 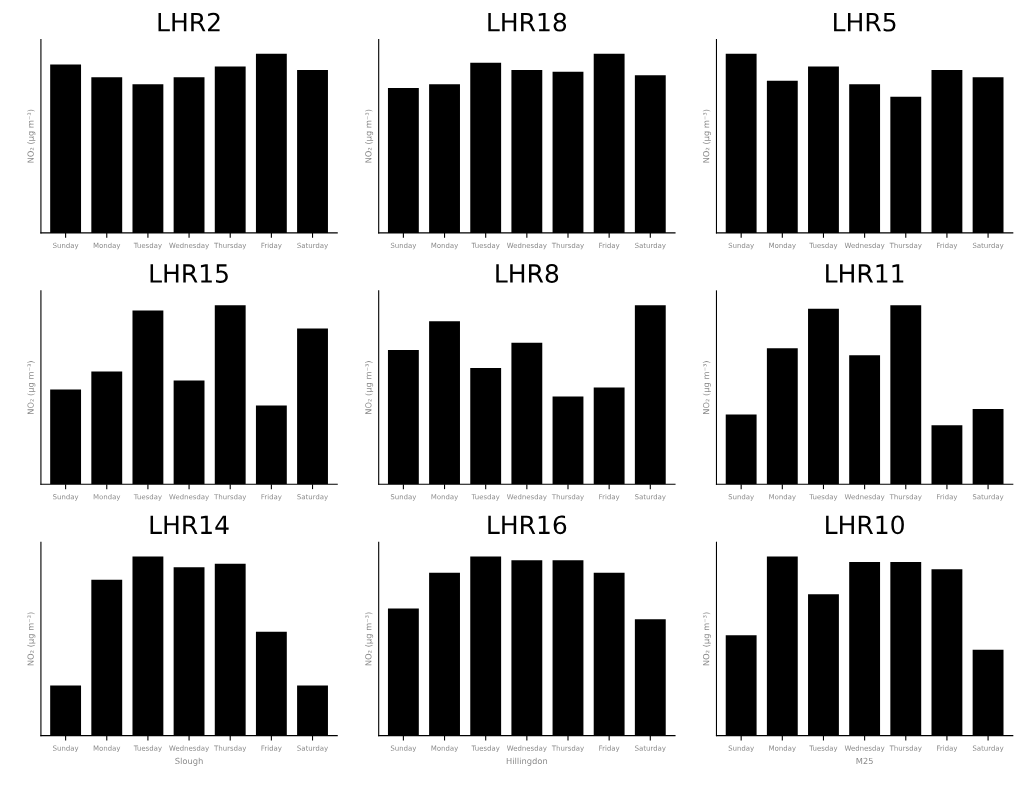 I want to click on chart-title: LHR10, so click(x=865, y=525).